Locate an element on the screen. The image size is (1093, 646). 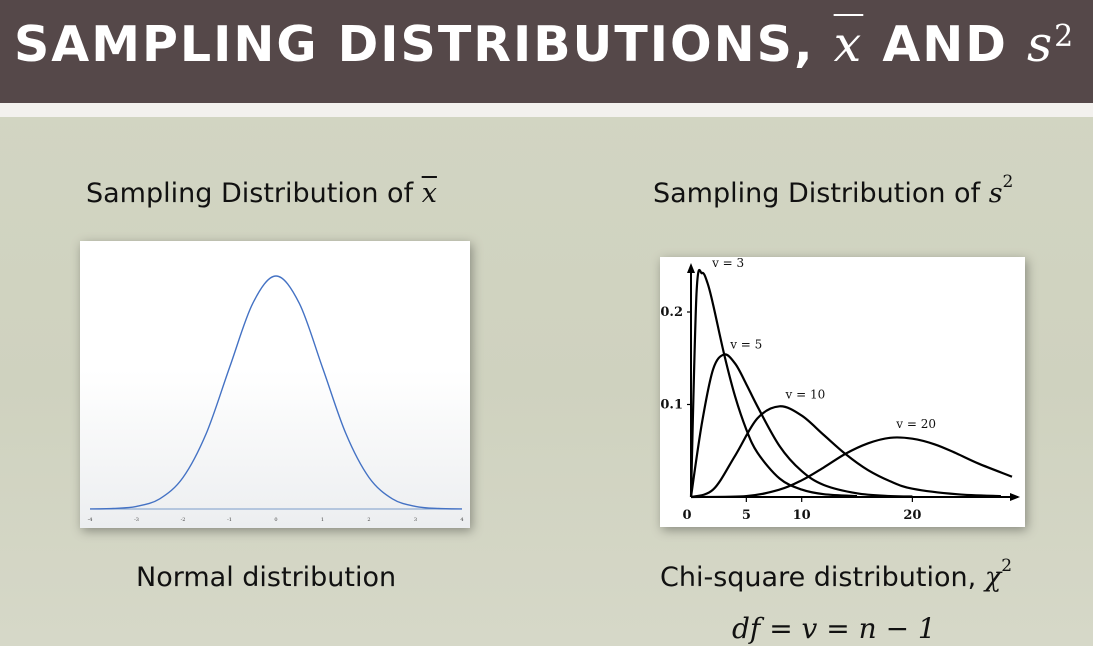
normal-tick-label: 0 is located at coordinates (275, 520).